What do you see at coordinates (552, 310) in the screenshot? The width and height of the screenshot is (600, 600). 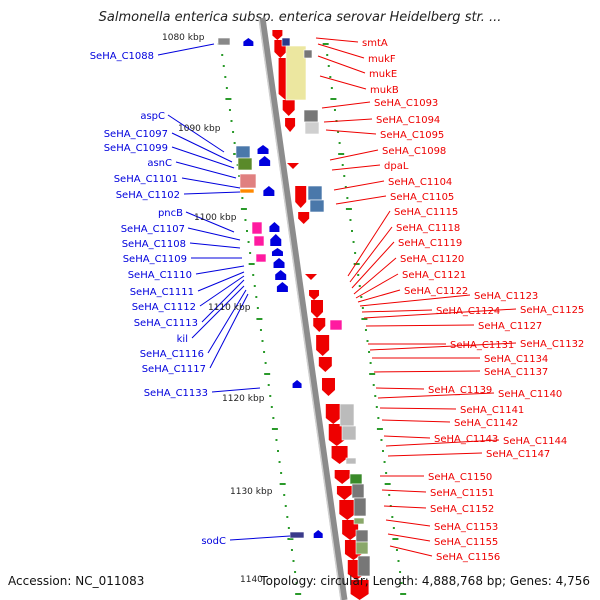 I see `right-gene-label: SeHA_C1125` at bounding box center [552, 310].